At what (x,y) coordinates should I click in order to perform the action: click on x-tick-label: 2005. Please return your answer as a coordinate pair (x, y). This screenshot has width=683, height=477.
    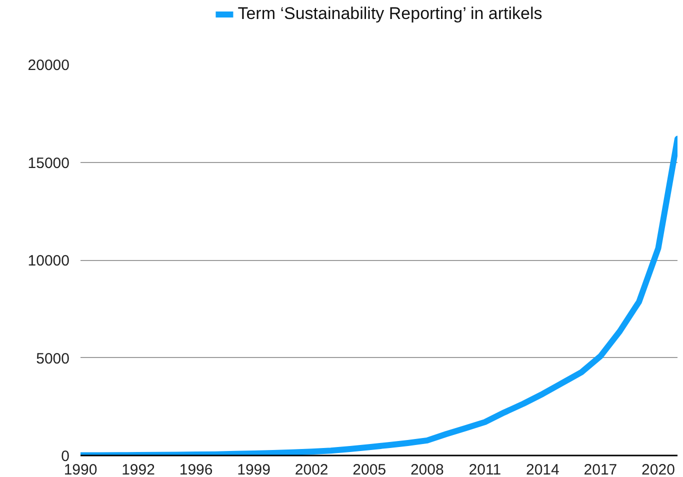
    Looking at the image, I should click on (369, 469).